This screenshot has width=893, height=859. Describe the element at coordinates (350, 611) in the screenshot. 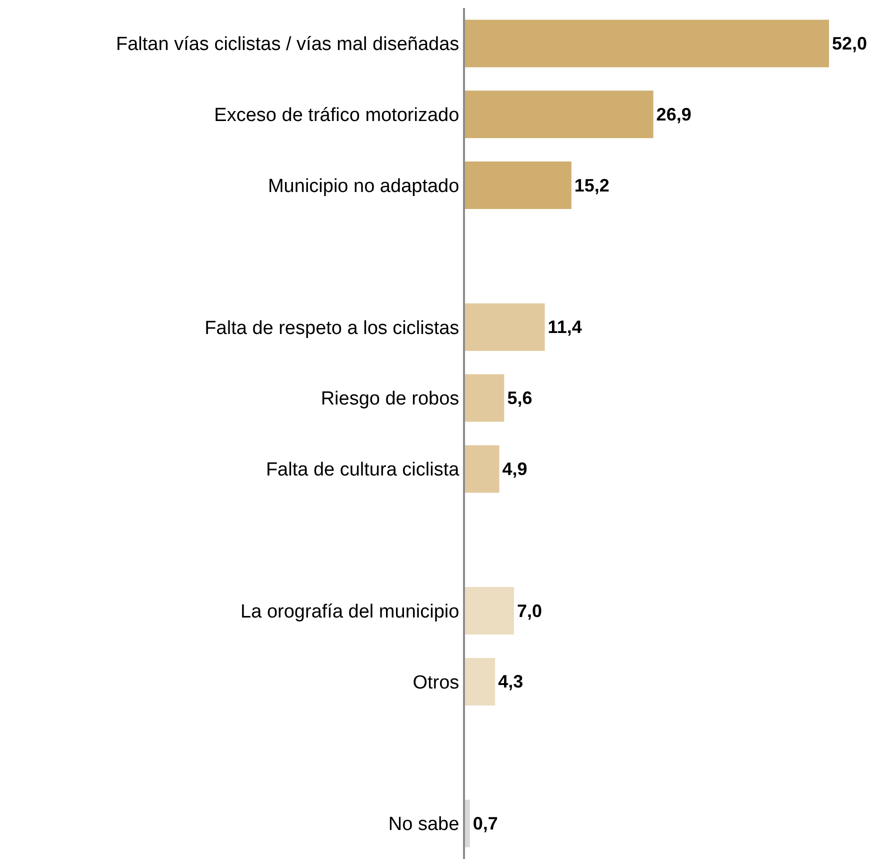

I see `y-tick-label: La orografía del municipio` at that location.